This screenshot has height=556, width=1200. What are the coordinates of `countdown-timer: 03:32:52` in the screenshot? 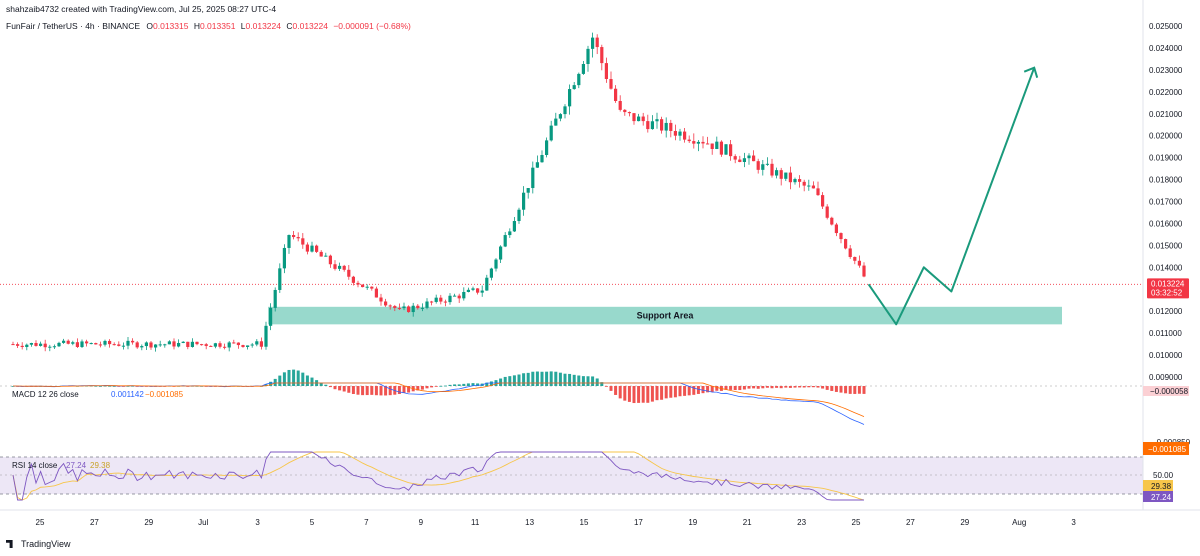 It's located at (1167, 292).